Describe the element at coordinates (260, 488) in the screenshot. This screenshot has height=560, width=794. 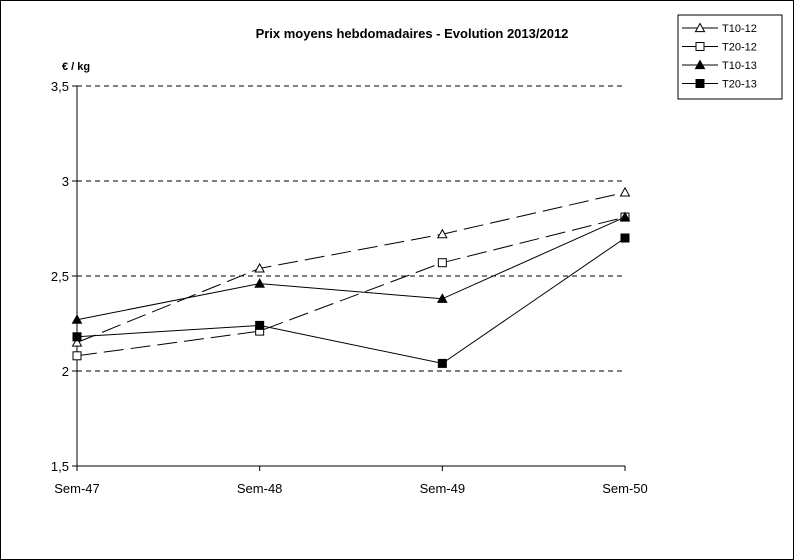
I see `x-tick-label: Sem-48` at that location.